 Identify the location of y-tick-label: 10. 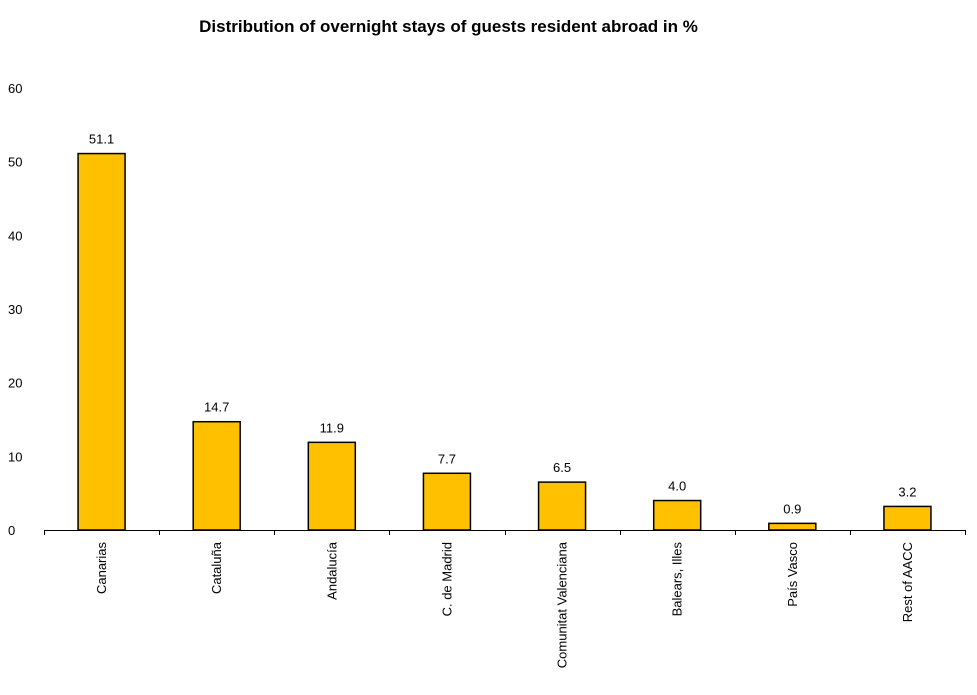
(15, 456).